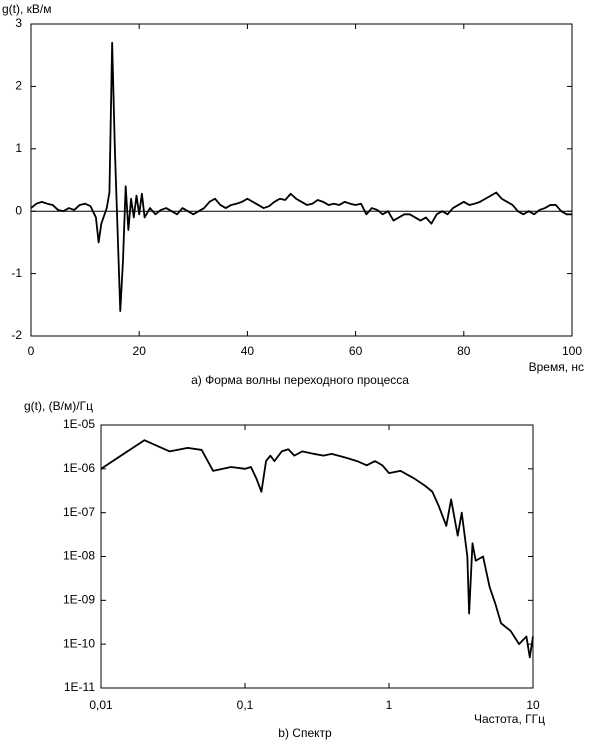 The image size is (592, 741). Describe the element at coordinates (18, 86) in the screenshot. I see `y-tick-label: 2` at that location.